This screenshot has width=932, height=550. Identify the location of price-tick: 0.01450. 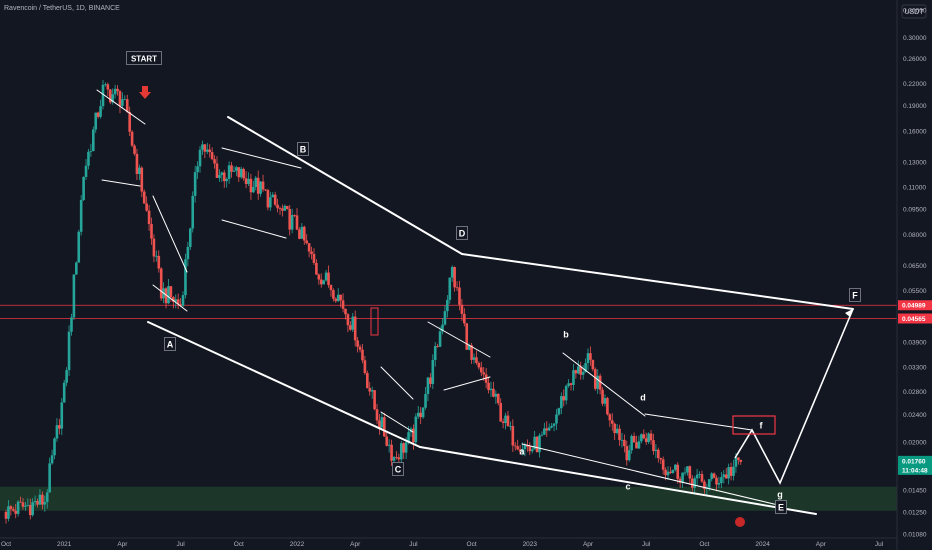
(915, 490).